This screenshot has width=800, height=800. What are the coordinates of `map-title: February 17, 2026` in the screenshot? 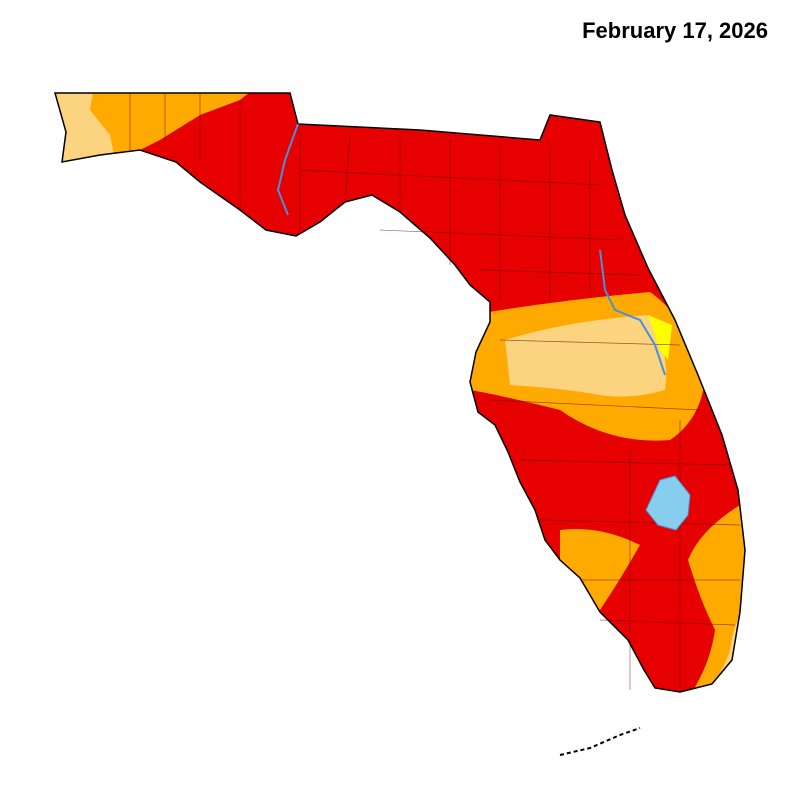 It's located at (675, 30).